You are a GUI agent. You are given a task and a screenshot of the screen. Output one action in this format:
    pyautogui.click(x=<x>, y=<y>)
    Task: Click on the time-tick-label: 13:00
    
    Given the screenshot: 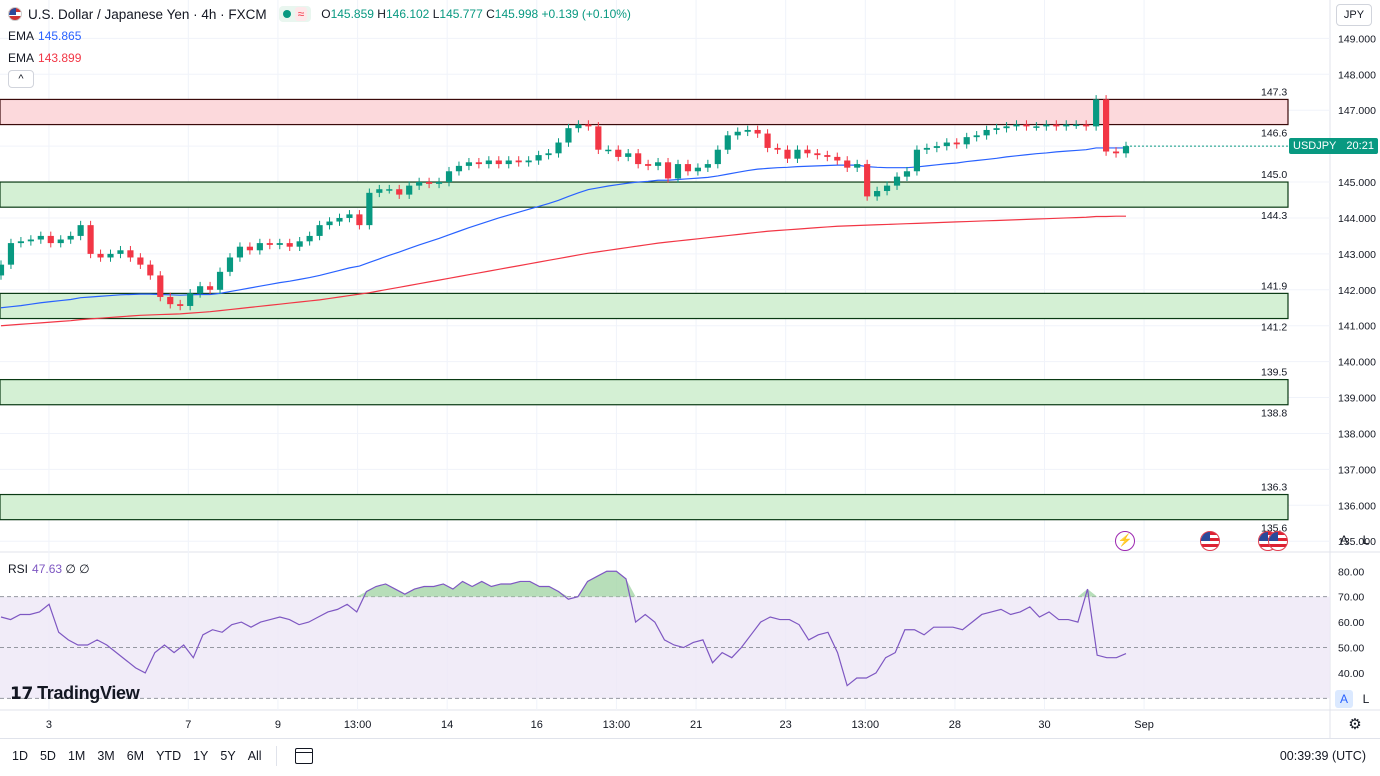 What is the action you would take?
    pyautogui.click(x=617, y=725)
    